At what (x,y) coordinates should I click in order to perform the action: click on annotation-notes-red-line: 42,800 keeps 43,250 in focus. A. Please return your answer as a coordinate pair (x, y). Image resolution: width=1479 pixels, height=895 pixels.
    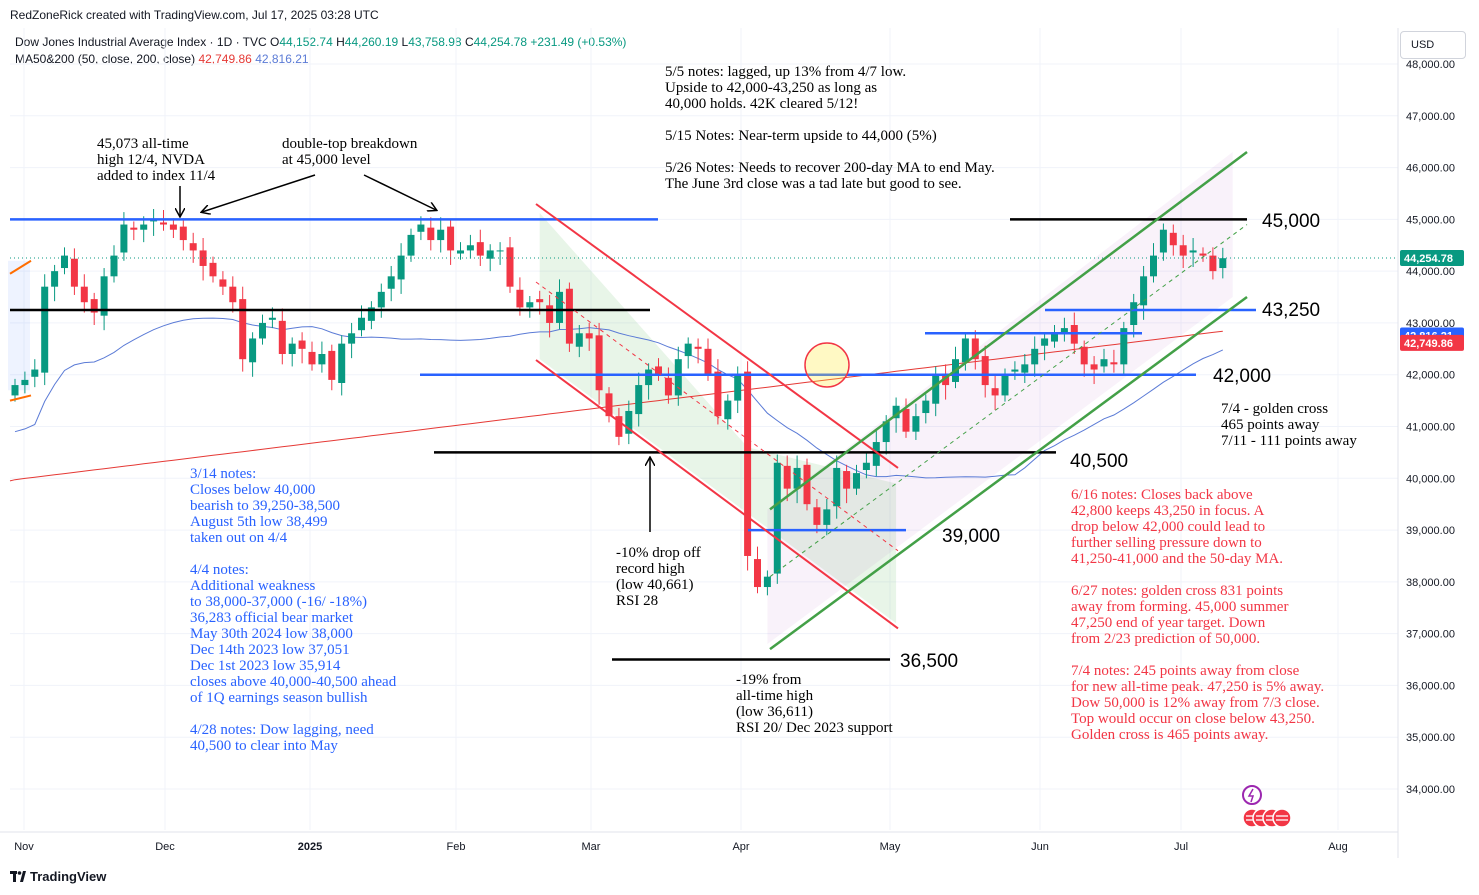
    Looking at the image, I should click on (1167, 511).